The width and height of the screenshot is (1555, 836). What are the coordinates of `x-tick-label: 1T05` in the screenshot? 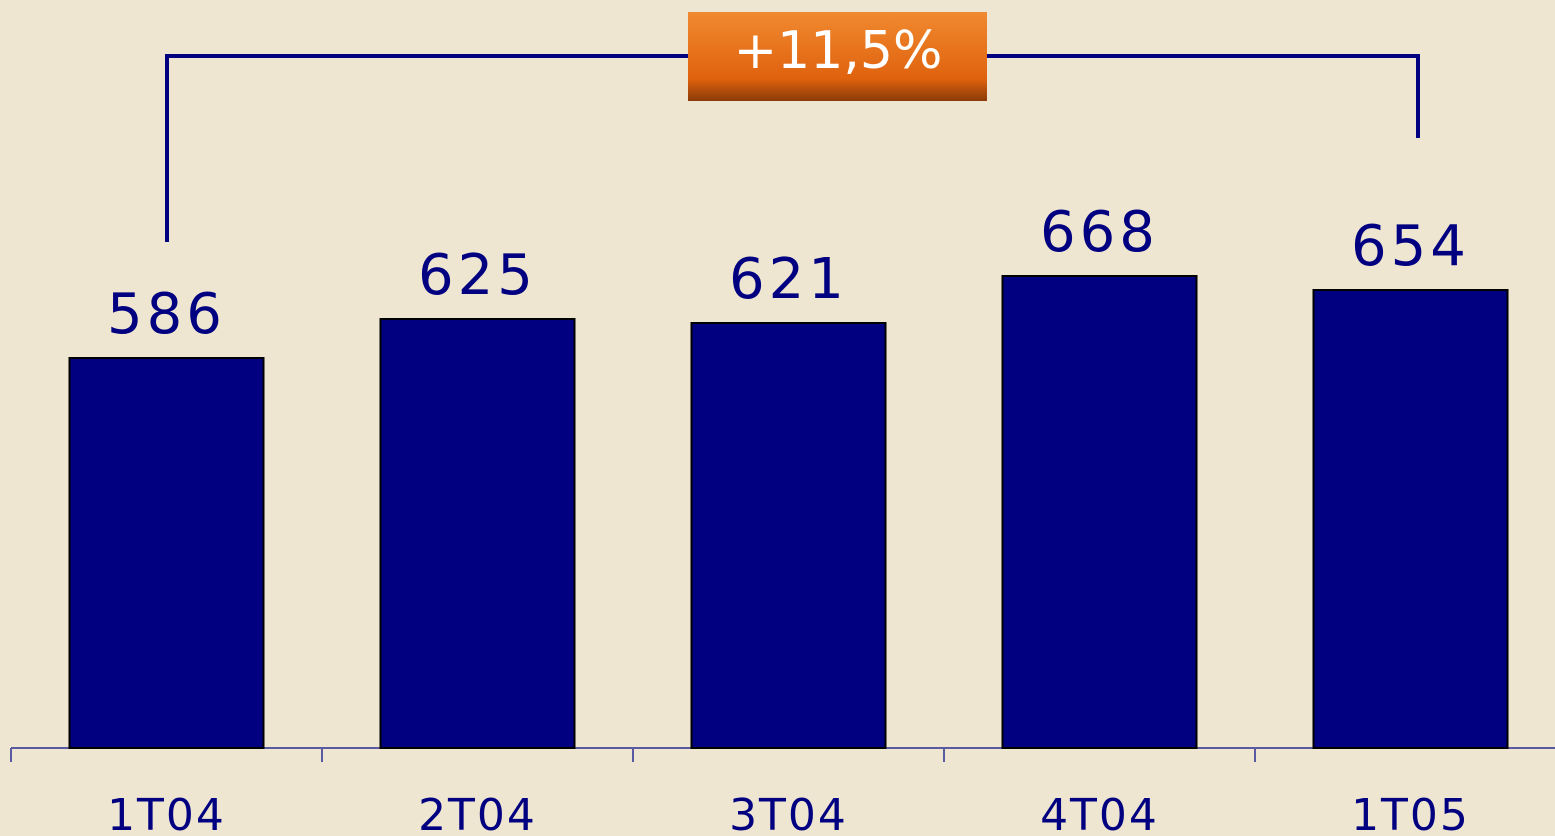 It's located at (1410, 813).